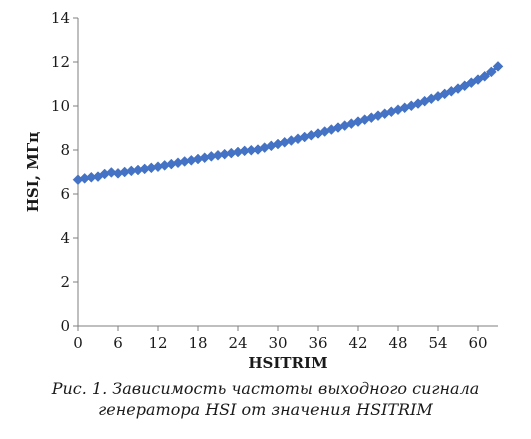 The image size is (531, 439). Describe the element at coordinates (60, 62) in the screenshot. I see `y-tick-label: 12` at that location.